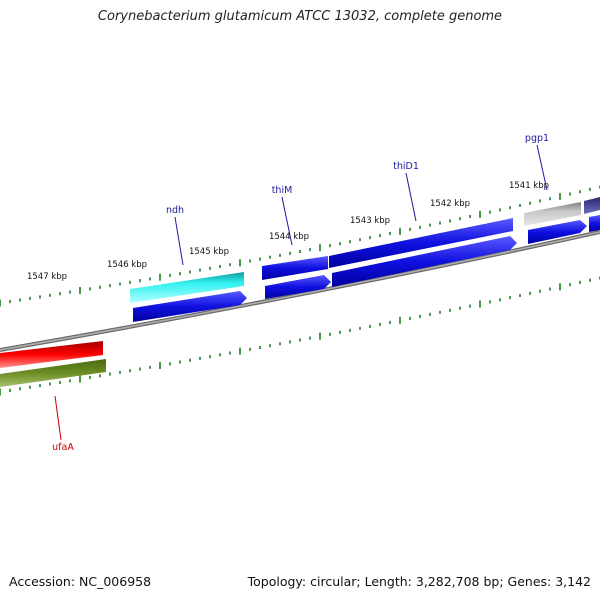 This screenshot has width=600, height=600. Describe the element at coordinates (53, 373) in the screenshot. I see `gene-olive-feature` at that location.